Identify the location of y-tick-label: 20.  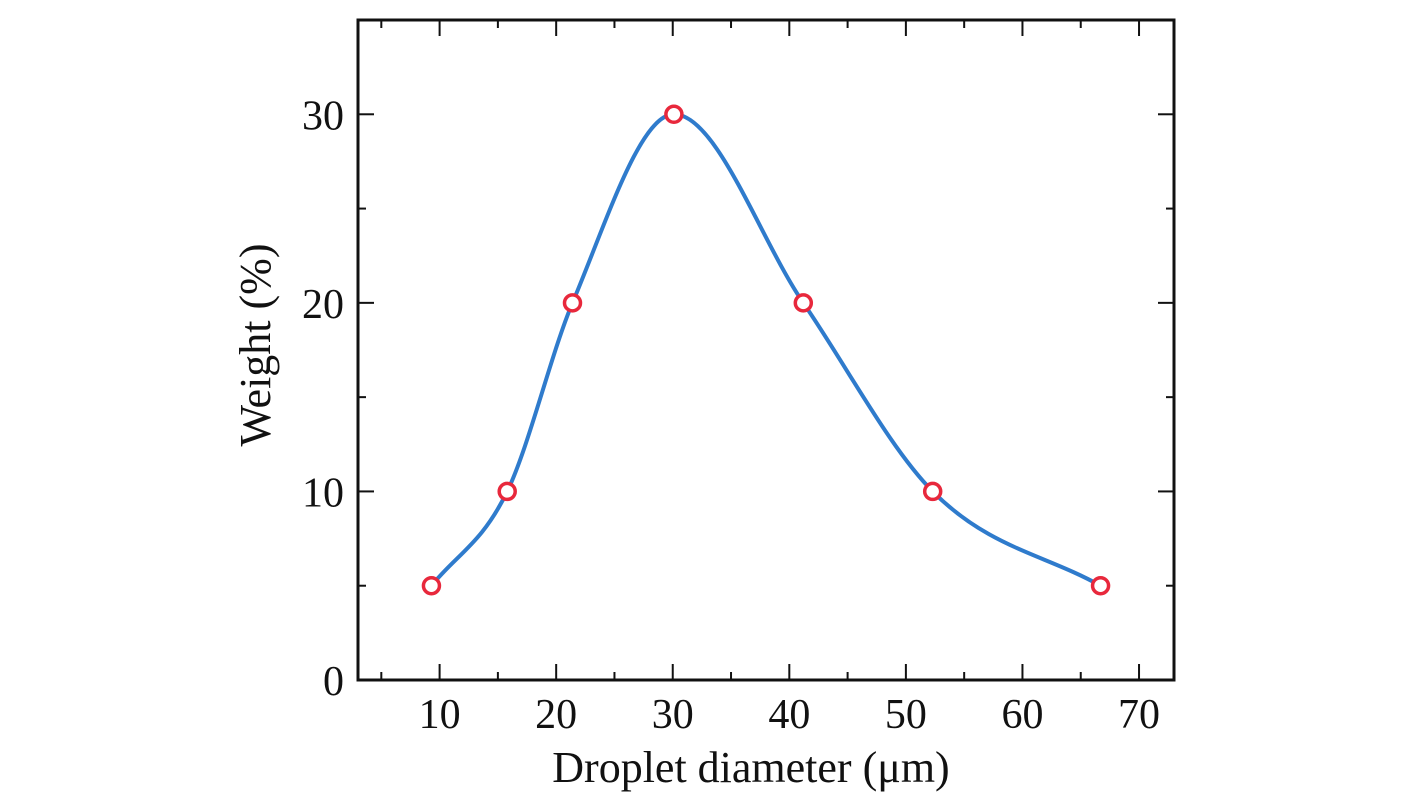
(323, 305).